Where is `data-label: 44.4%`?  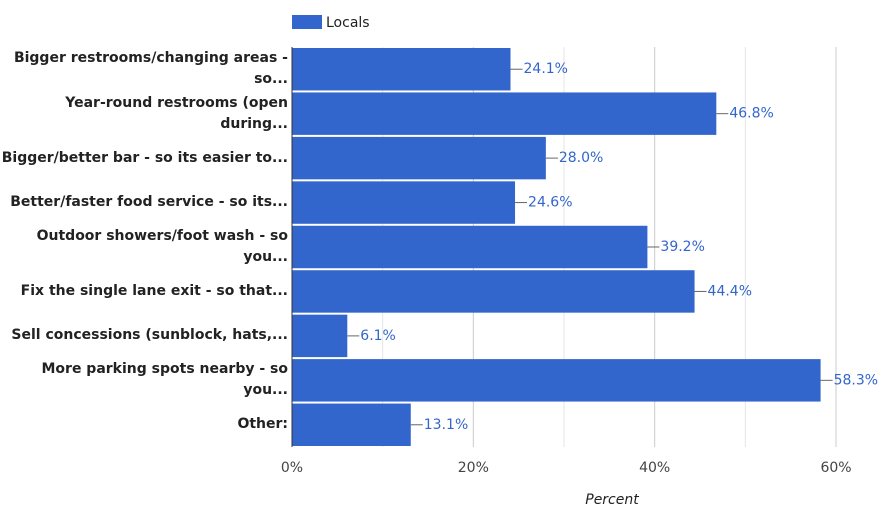
data-label: 44.4% is located at coordinates (730, 291).